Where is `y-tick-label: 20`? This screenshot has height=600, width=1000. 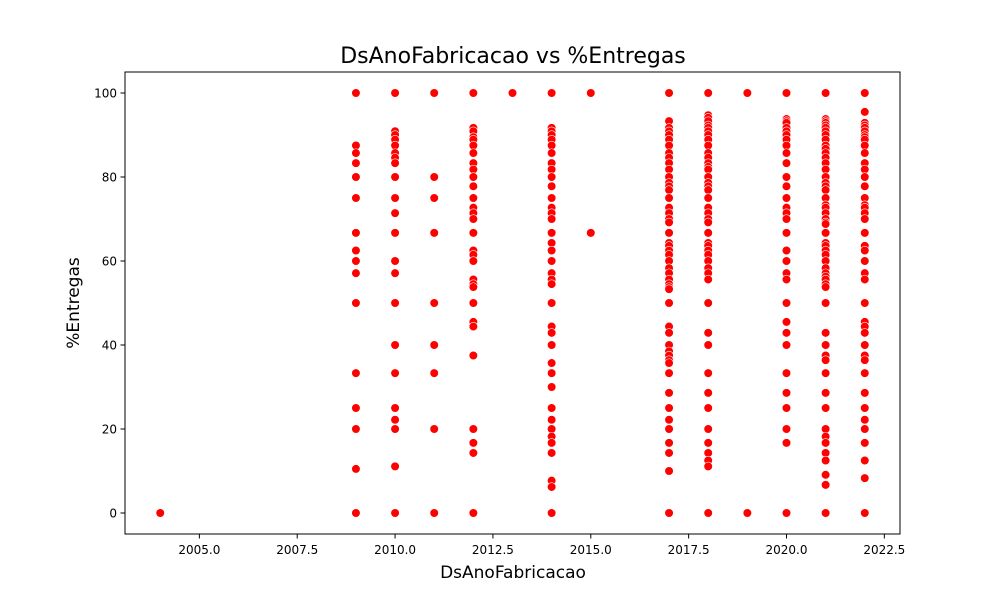 y-tick-label: 20 is located at coordinates (109, 429).